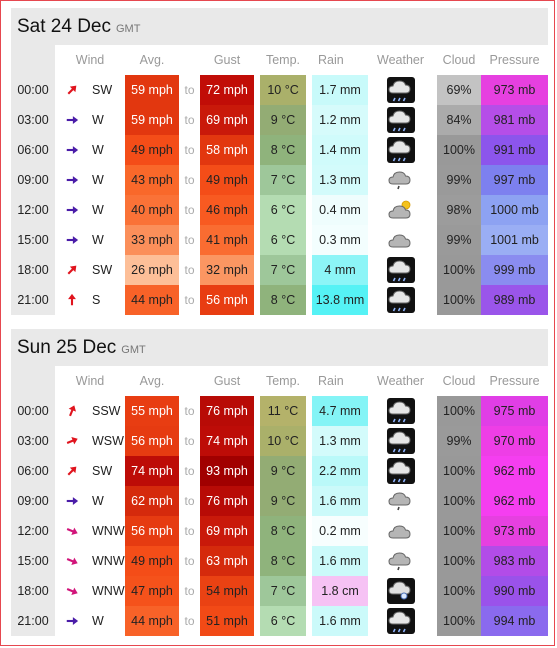  What do you see at coordinates (227, 150) in the screenshot?
I see `gust-cell: 58 mph` at bounding box center [227, 150].